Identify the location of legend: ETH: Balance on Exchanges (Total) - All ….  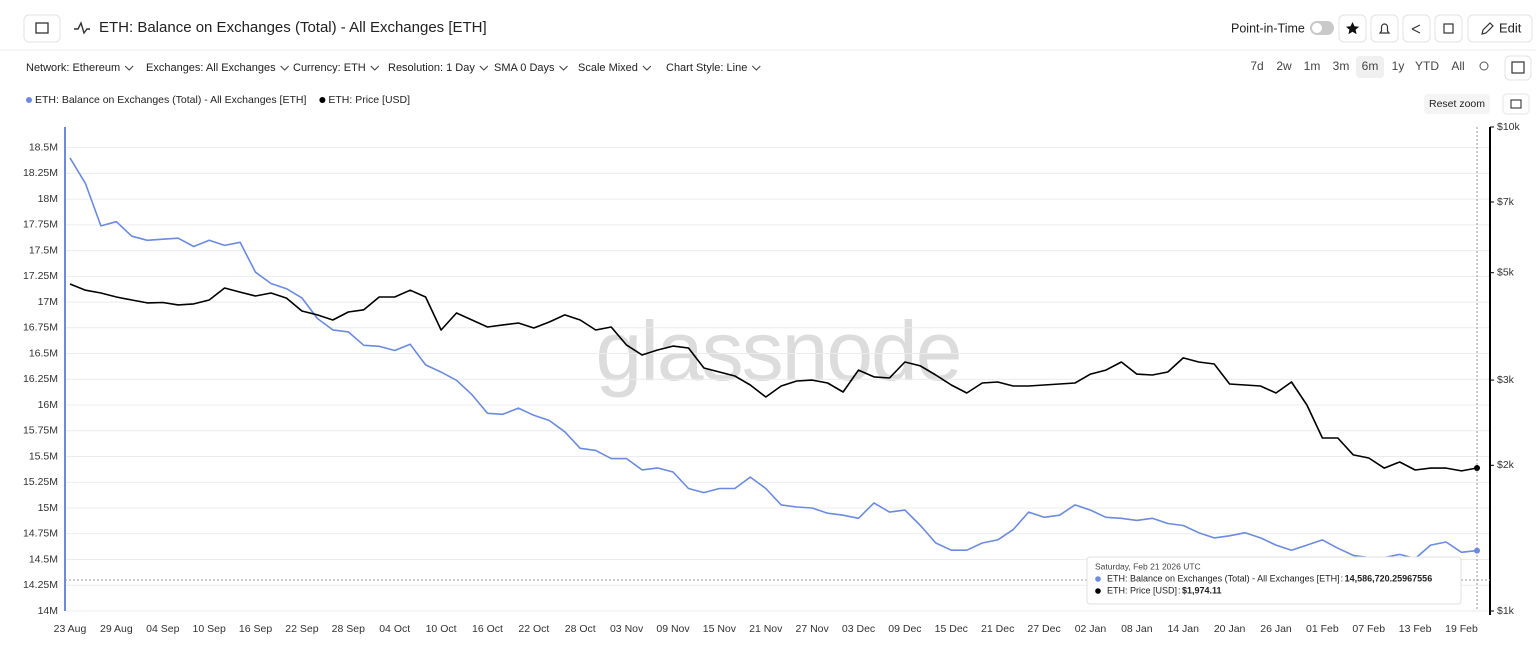
(218, 100).